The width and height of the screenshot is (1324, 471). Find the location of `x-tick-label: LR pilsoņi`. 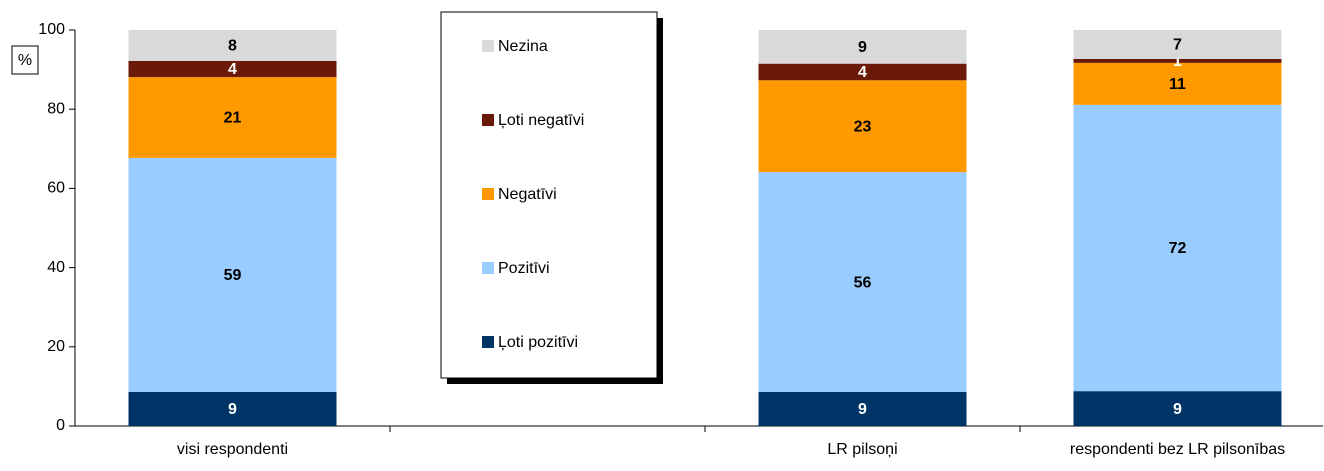

x-tick-label: LR pilsoņi is located at coordinates (862, 449).